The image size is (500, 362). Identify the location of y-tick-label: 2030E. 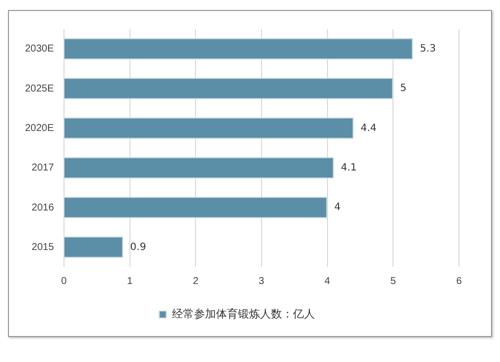
(39, 49).